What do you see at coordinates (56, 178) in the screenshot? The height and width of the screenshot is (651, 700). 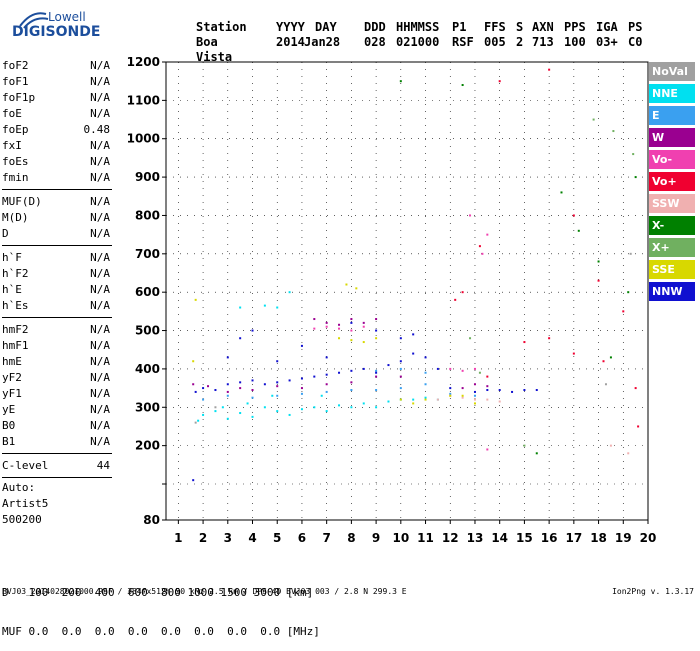 I see `param-row: fmin N/A` at bounding box center [56, 178].